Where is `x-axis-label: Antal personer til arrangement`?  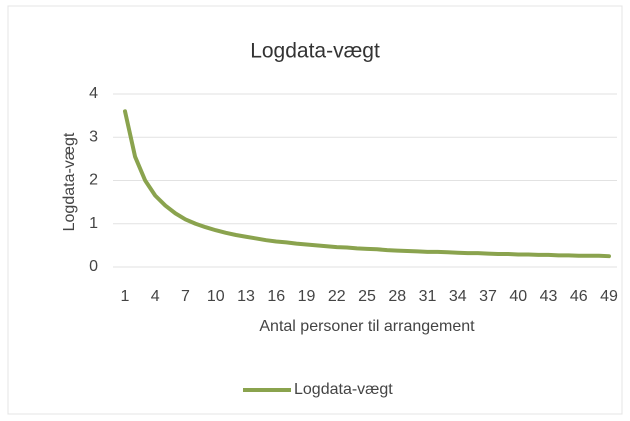 x-axis-label: Antal personer til arrangement is located at coordinates (367, 326).